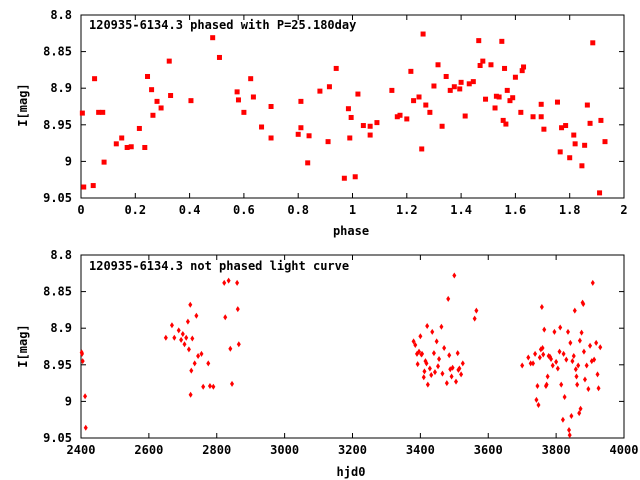  Describe the element at coordinates (624, 450) in the screenshot. I see `x-tick-label: 4000` at that location.